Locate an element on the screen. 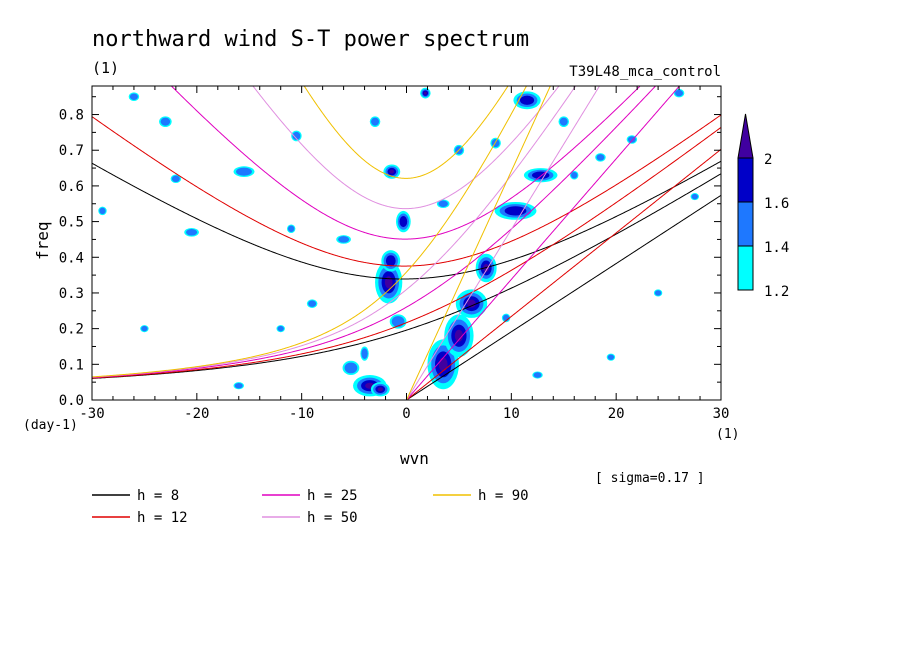 The image size is (904, 654). legend-label-h25: h = 25 is located at coordinates (332, 496).